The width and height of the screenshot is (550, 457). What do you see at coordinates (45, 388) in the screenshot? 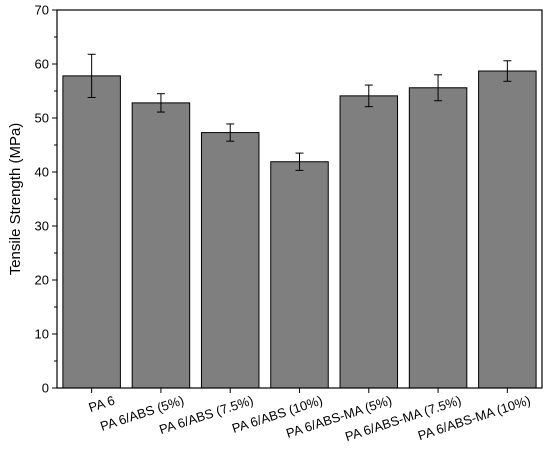
I see `y-tick-label: 0` at bounding box center [45, 388].